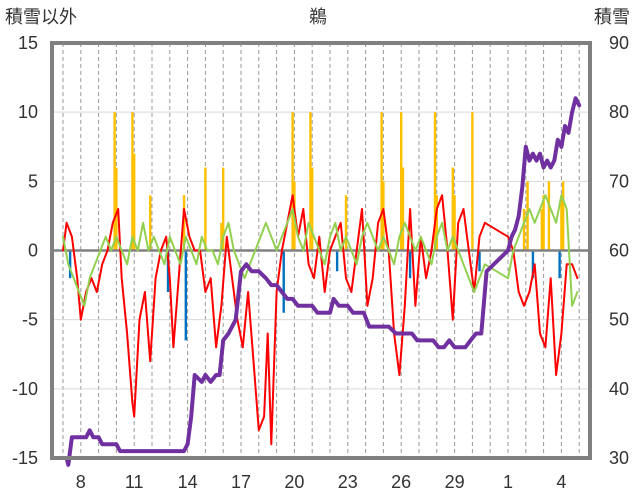 The image size is (636, 501). Describe the element at coordinates (619, 320) in the screenshot. I see `right-y-tick-label: 50` at that location.